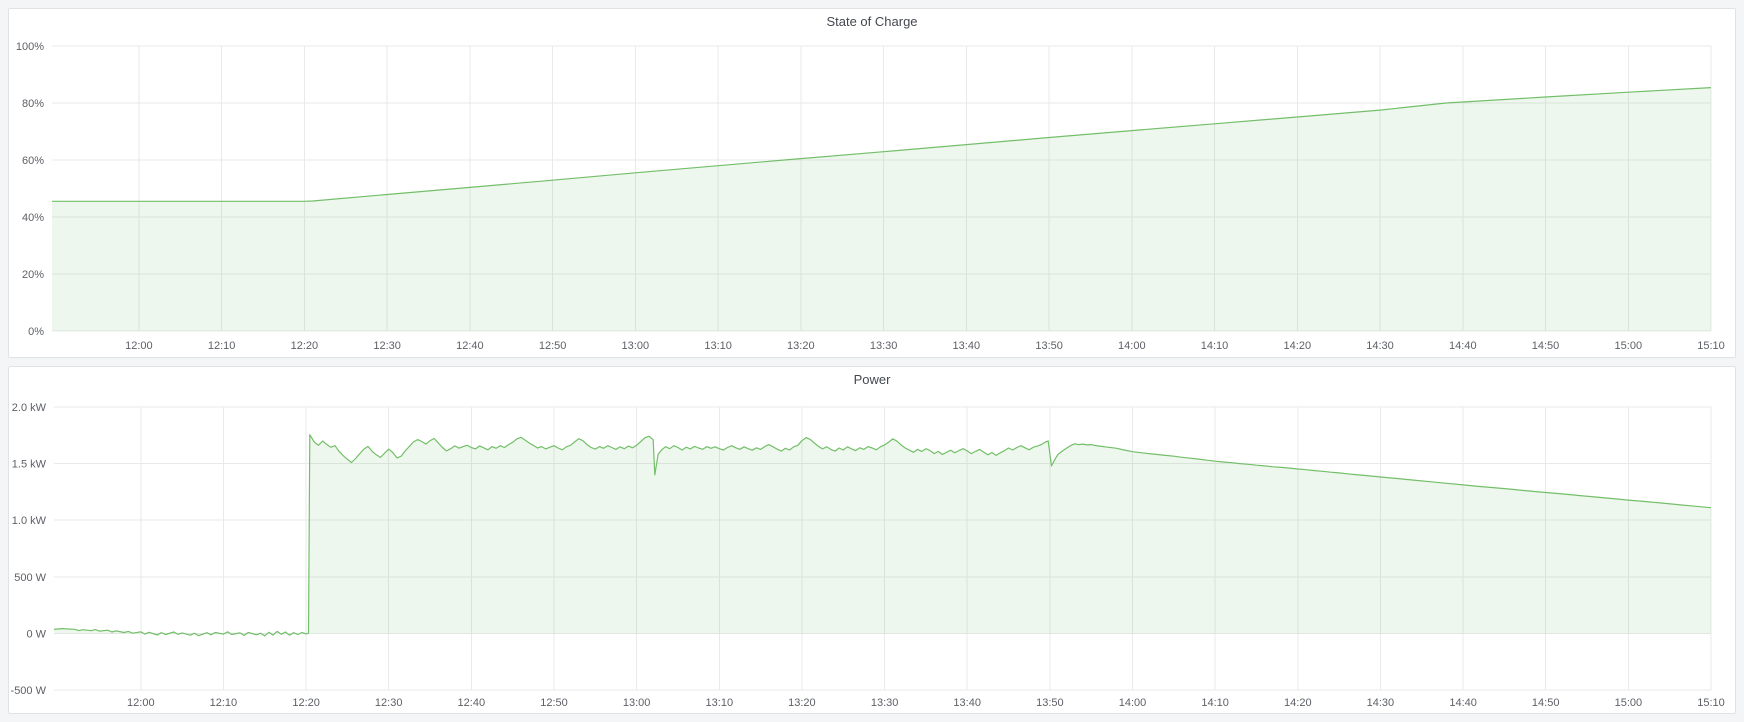  I want to click on panel-title-power: Power, so click(872, 379).